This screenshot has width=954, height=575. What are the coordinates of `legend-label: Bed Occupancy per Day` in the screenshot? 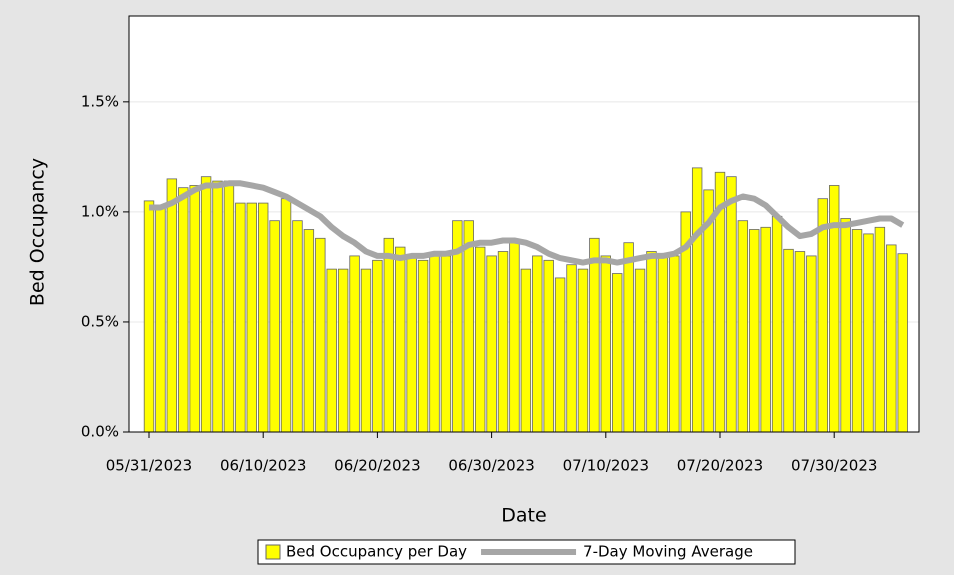 It's located at (376, 552).